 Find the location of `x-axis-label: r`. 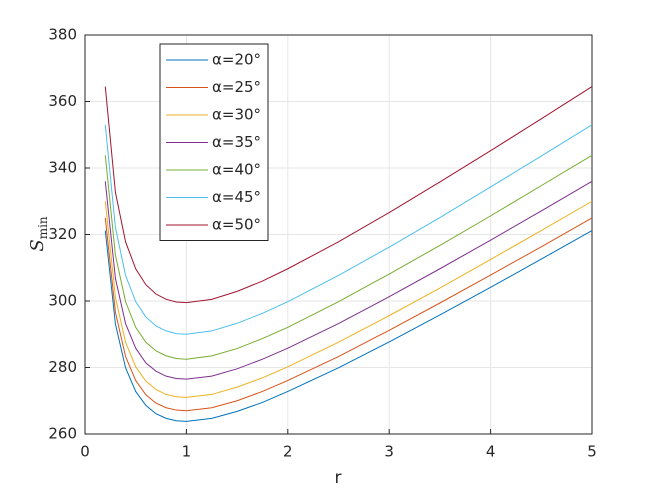

x-axis-label: r is located at coordinates (338, 478).